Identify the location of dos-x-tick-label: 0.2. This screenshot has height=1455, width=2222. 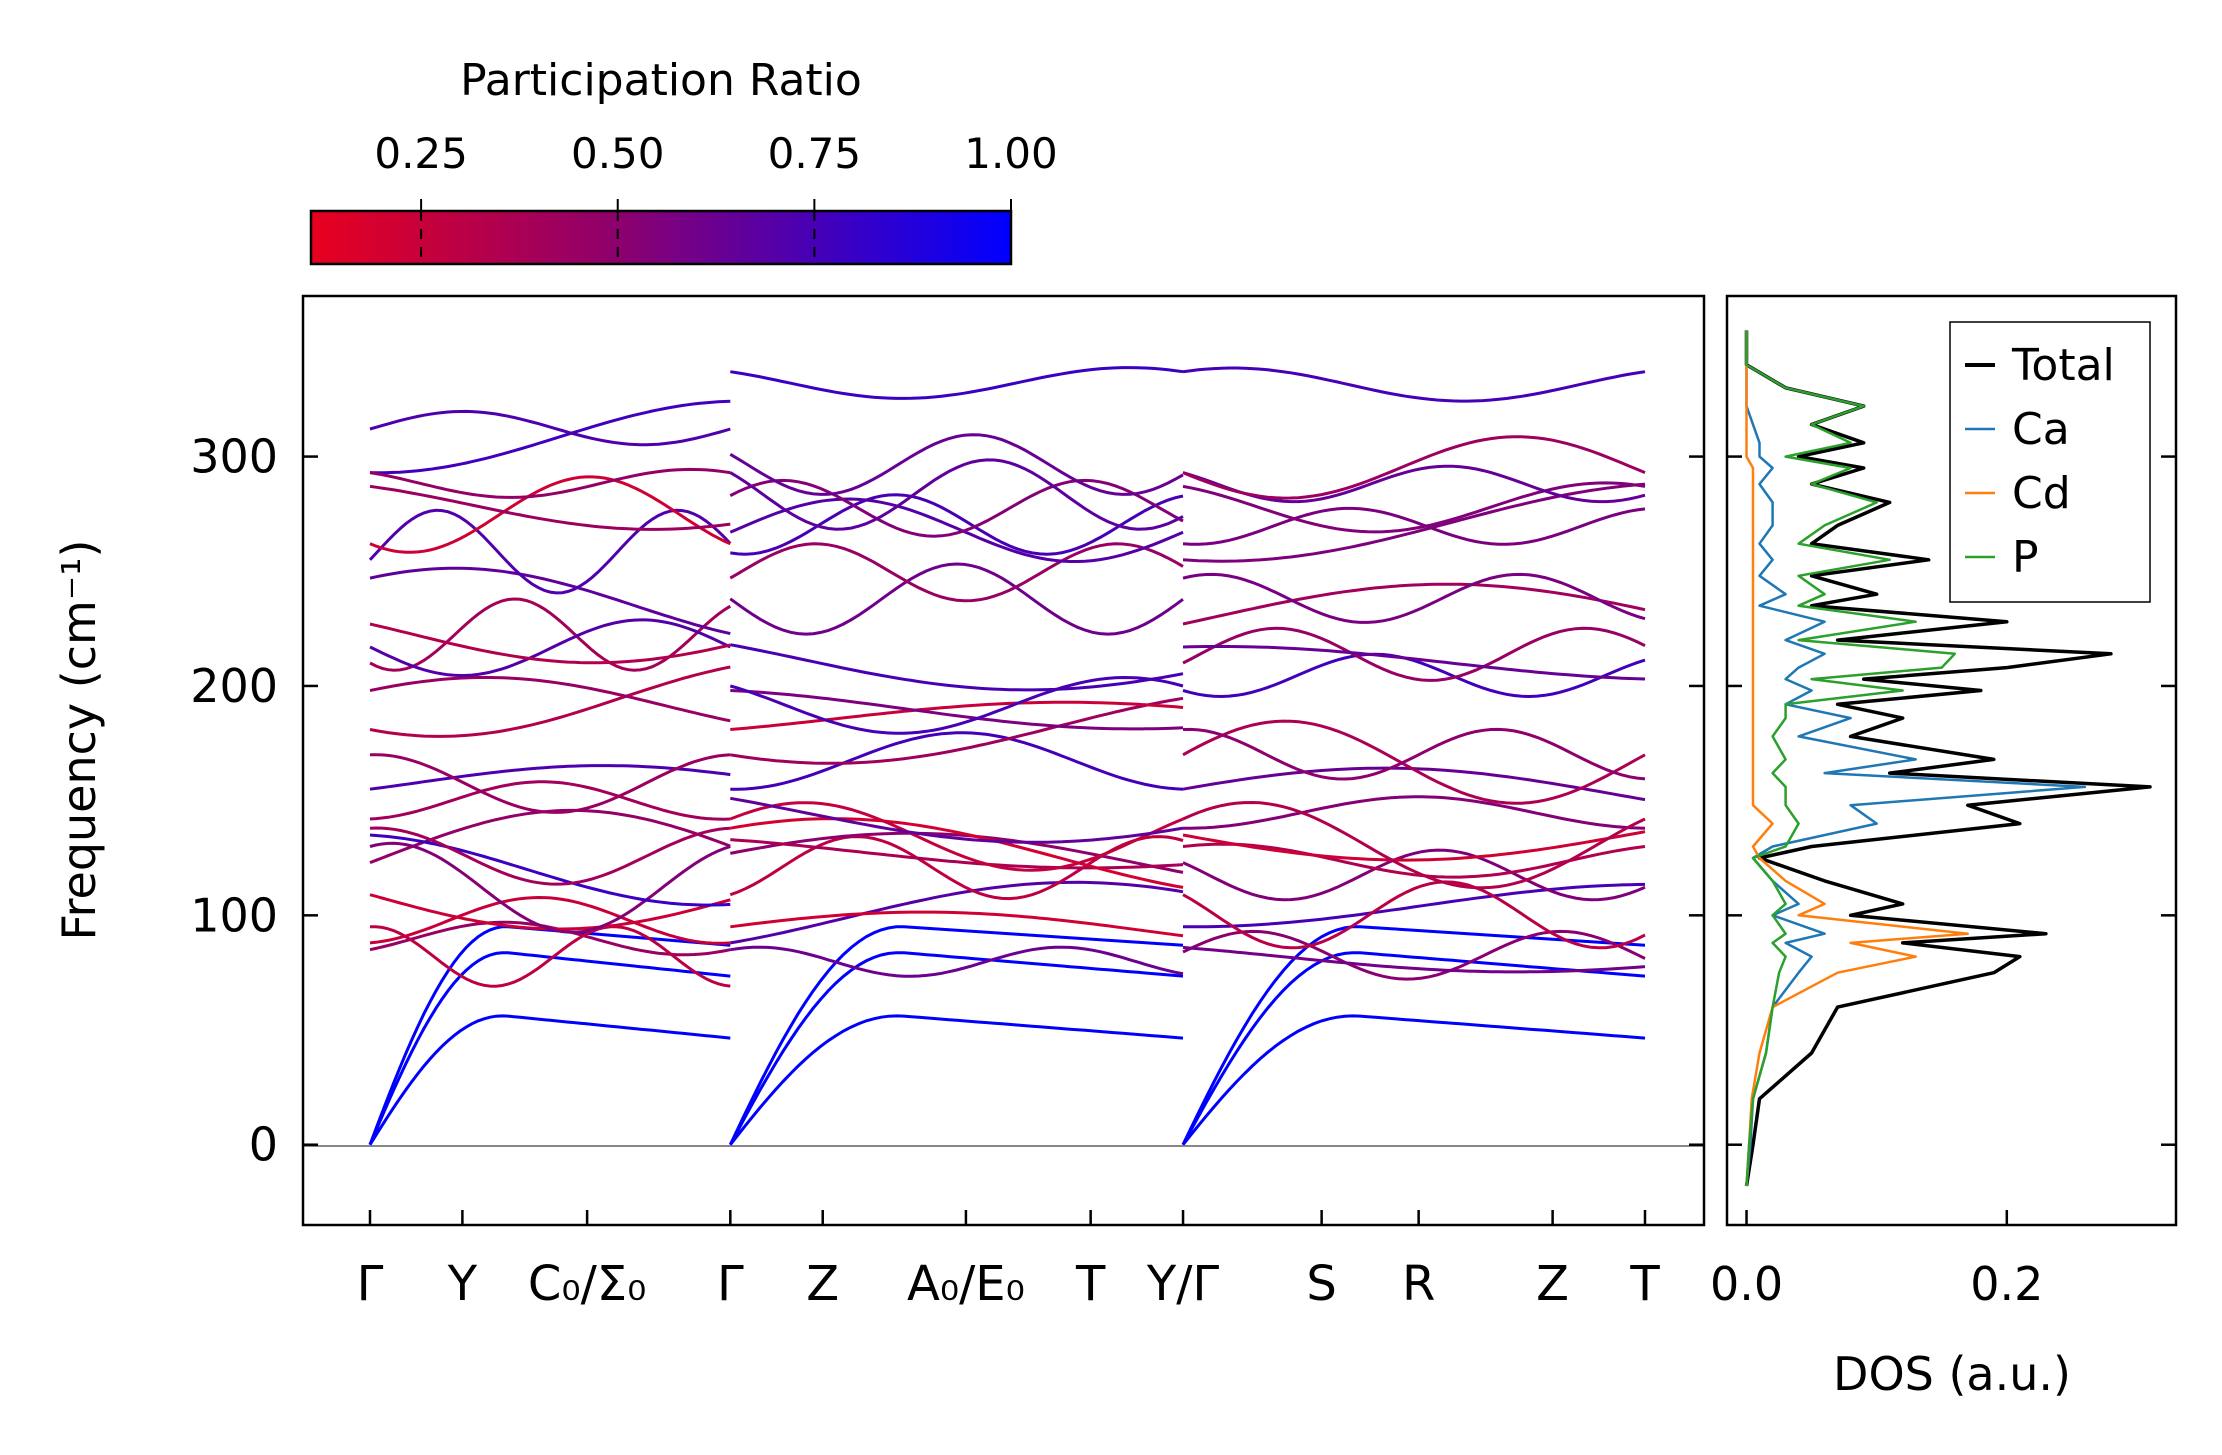
(2006, 1284).